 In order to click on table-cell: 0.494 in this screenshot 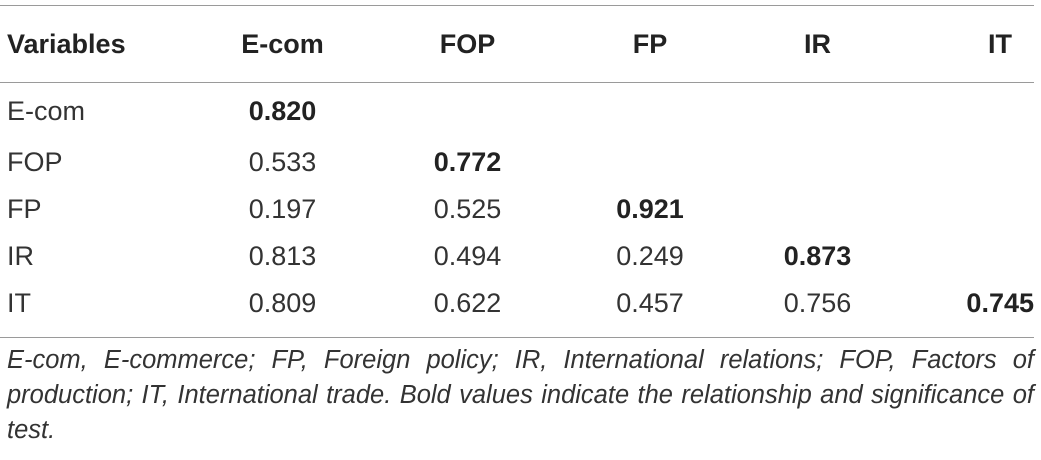, I will do `click(467, 256)`.